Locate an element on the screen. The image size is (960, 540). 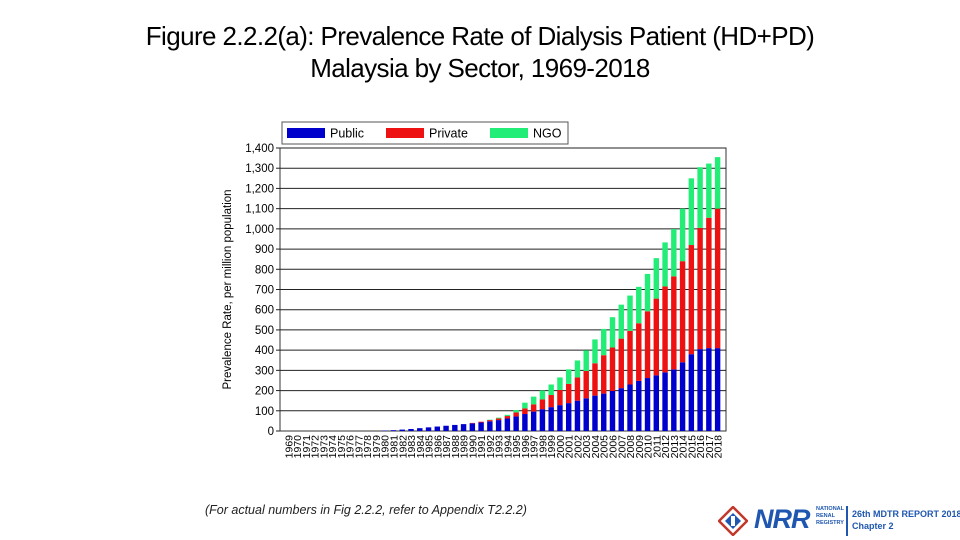
y-axis-label: Prevalence Rate, per million population is located at coordinates (228, 289).